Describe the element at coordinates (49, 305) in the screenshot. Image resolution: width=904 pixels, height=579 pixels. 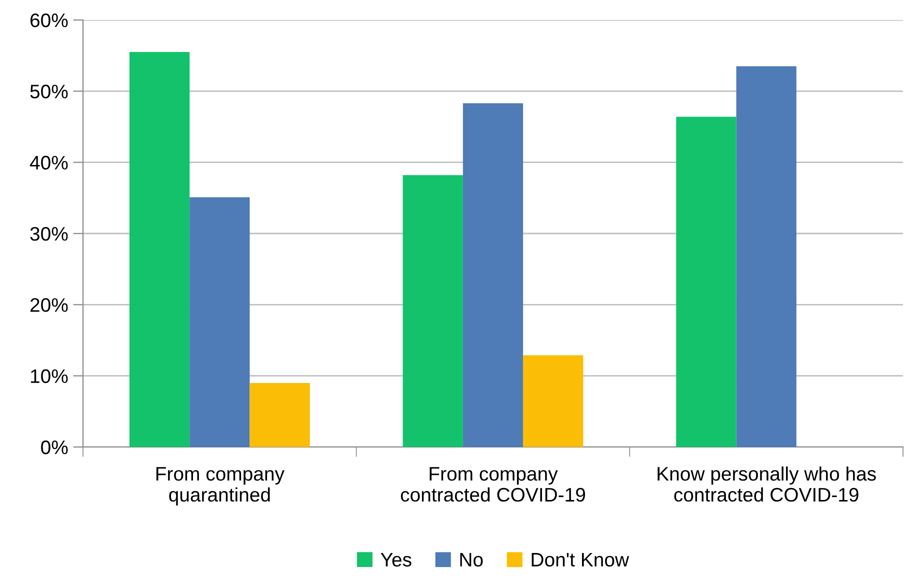
I see `y-tick-label: 20%` at that location.